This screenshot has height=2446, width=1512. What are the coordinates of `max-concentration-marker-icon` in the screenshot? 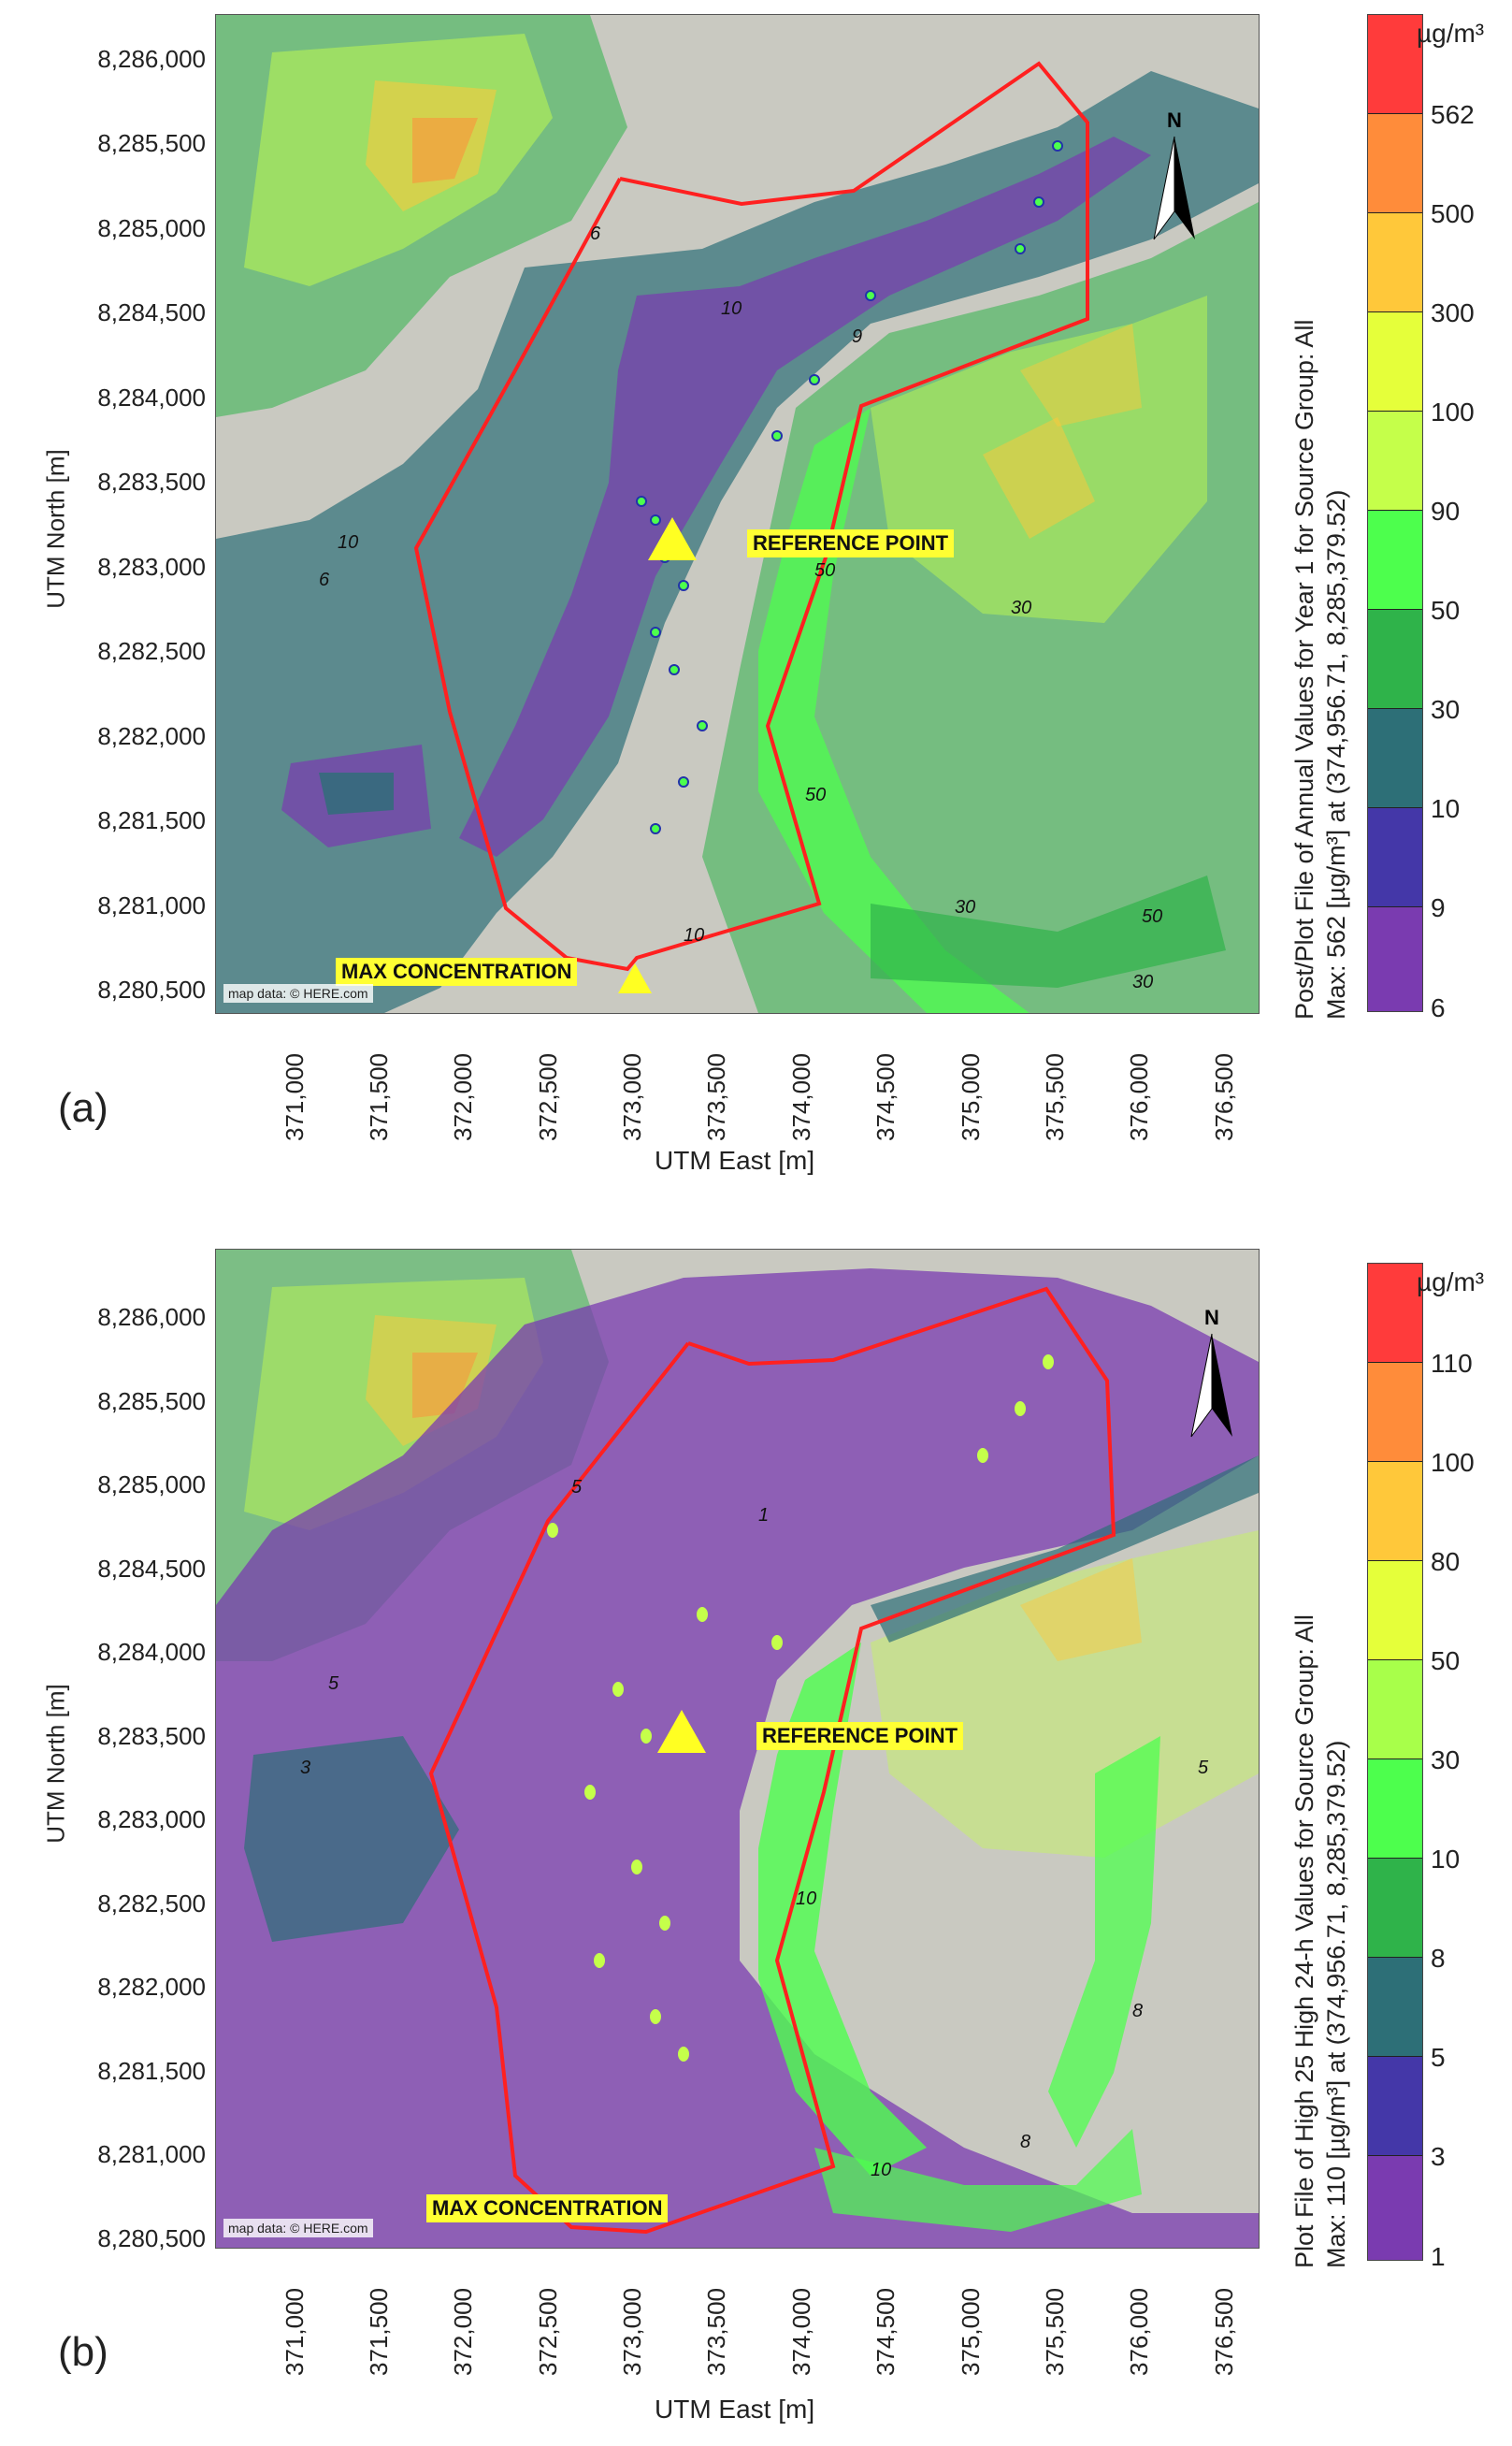 It's located at (635, 978).